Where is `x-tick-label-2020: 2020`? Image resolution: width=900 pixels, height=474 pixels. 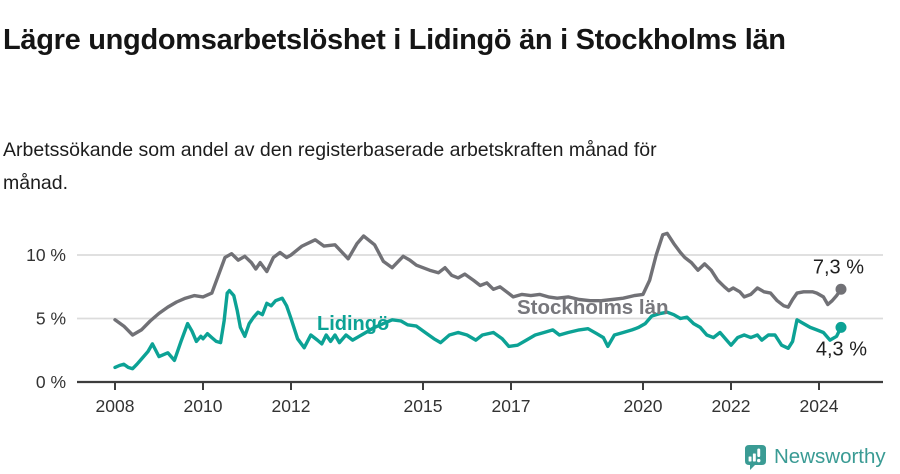 x-tick-label-2020: 2020 is located at coordinates (643, 406).